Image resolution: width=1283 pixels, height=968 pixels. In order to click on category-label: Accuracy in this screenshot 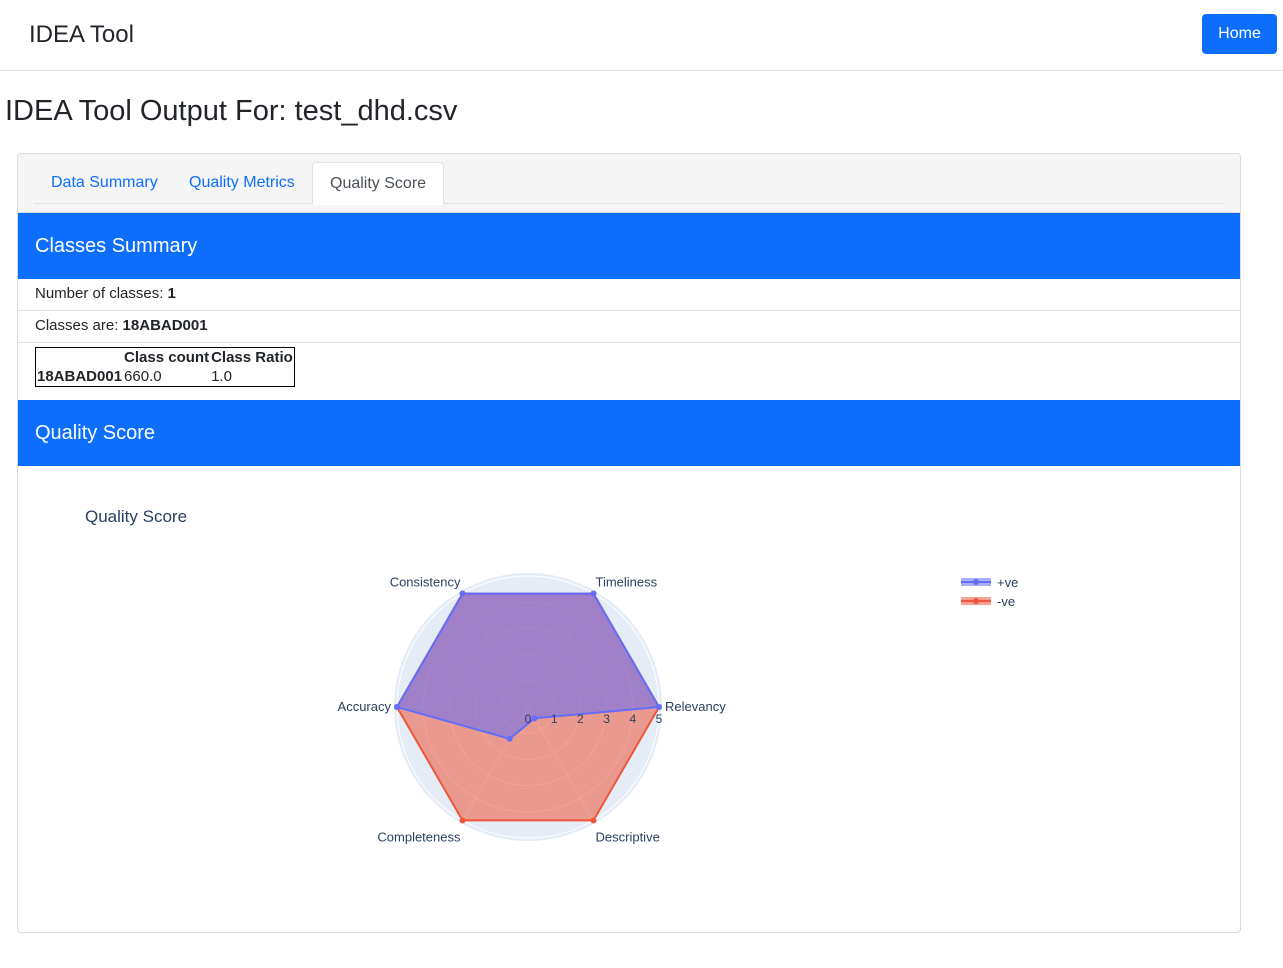, I will do `click(365, 706)`.